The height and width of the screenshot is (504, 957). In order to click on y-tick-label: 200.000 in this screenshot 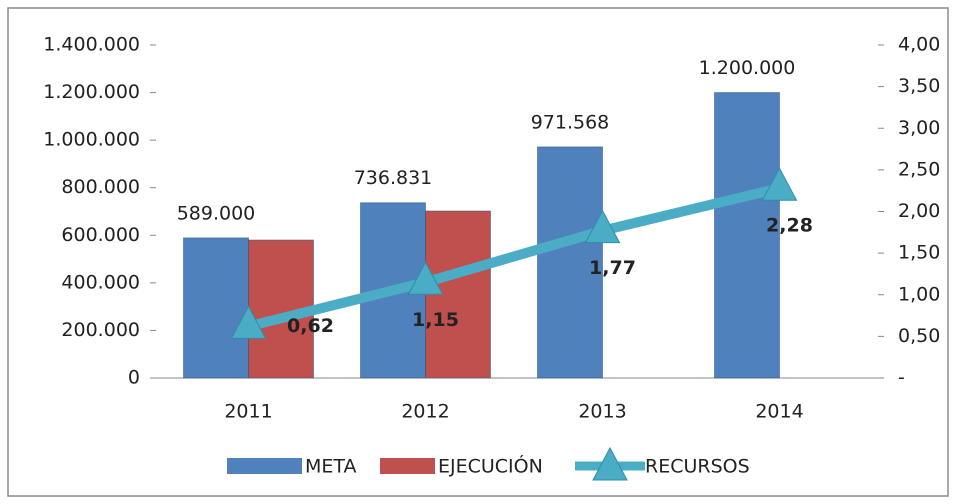, I will do `click(100, 330)`.